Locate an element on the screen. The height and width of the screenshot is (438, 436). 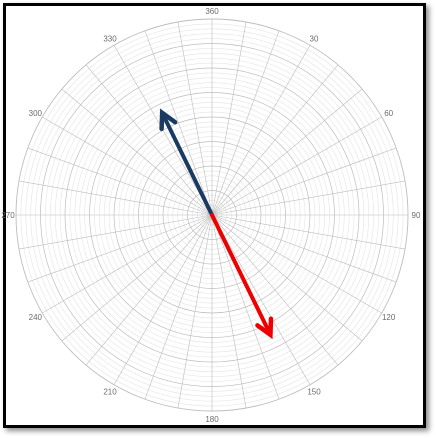
angle-tick-270: 270 is located at coordinates (8, 215).